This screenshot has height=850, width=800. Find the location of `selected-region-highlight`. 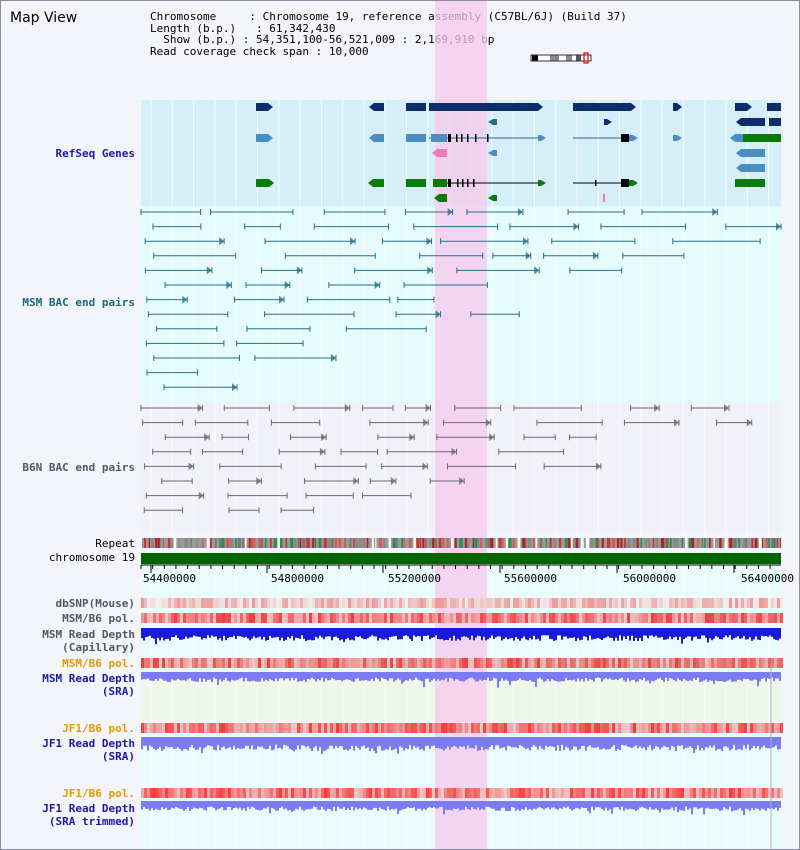

selected-region-highlight is located at coordinates (461, 425).